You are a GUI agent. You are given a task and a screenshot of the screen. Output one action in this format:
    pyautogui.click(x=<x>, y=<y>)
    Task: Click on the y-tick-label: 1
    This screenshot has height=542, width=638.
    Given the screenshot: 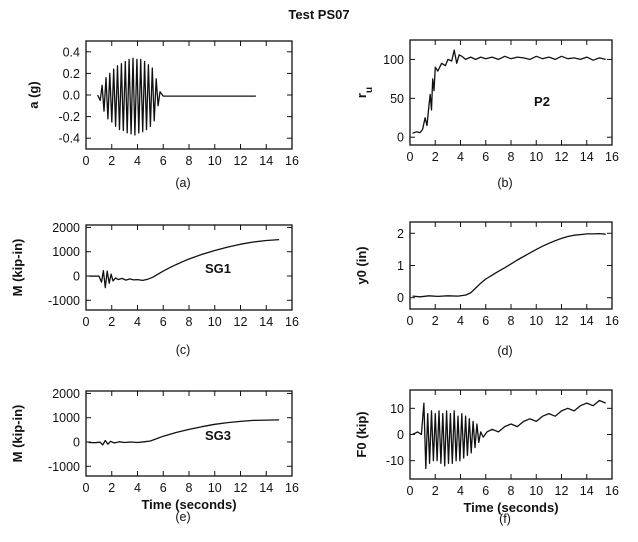 What is the action you would take?
    pyautogui.click(x=400, y=266)
    